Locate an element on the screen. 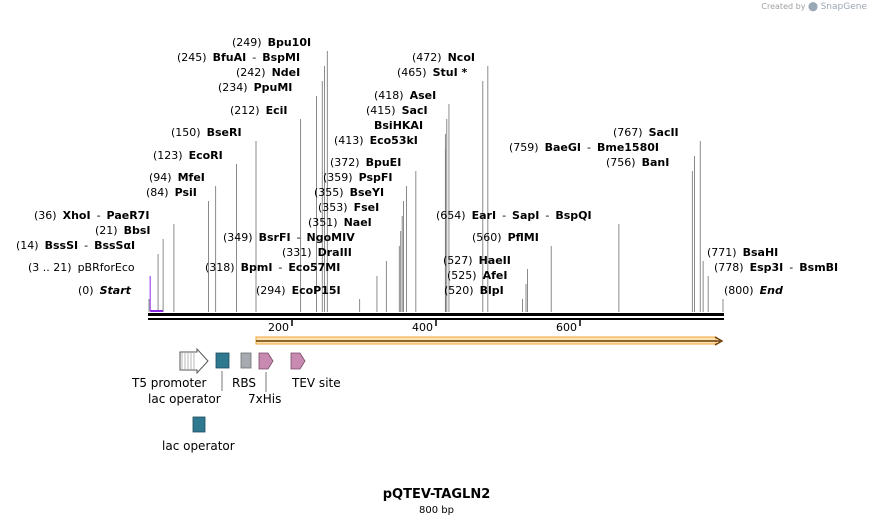 Image resolution: width=873 pixels, height=527 pixels. site-saci: (415) SacI is located at coordinates (407, 208).